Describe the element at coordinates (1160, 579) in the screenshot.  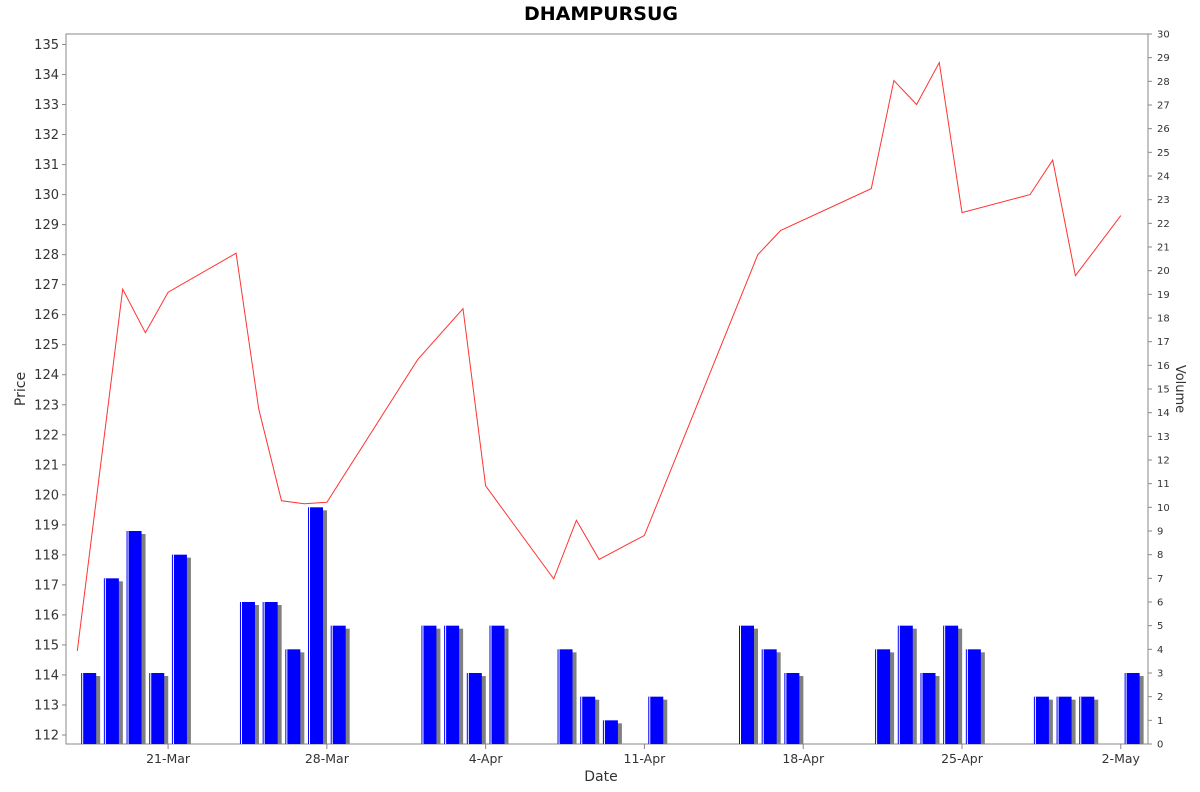
I see `volume-tick-label: 7` at that location.